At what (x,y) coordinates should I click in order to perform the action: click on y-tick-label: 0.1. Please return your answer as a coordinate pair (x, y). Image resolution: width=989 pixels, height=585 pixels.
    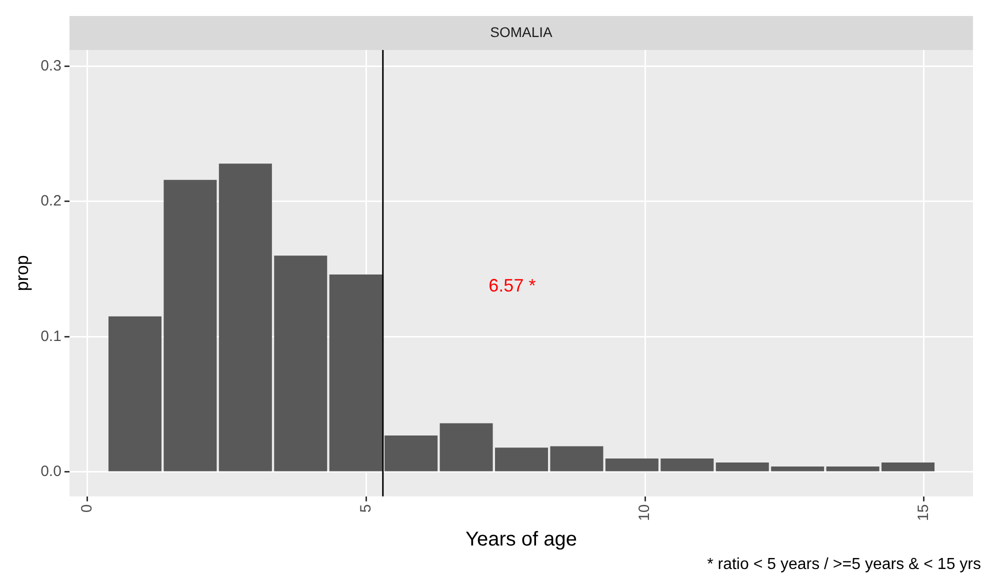
    Looking at the image, I should click on (51, 336).